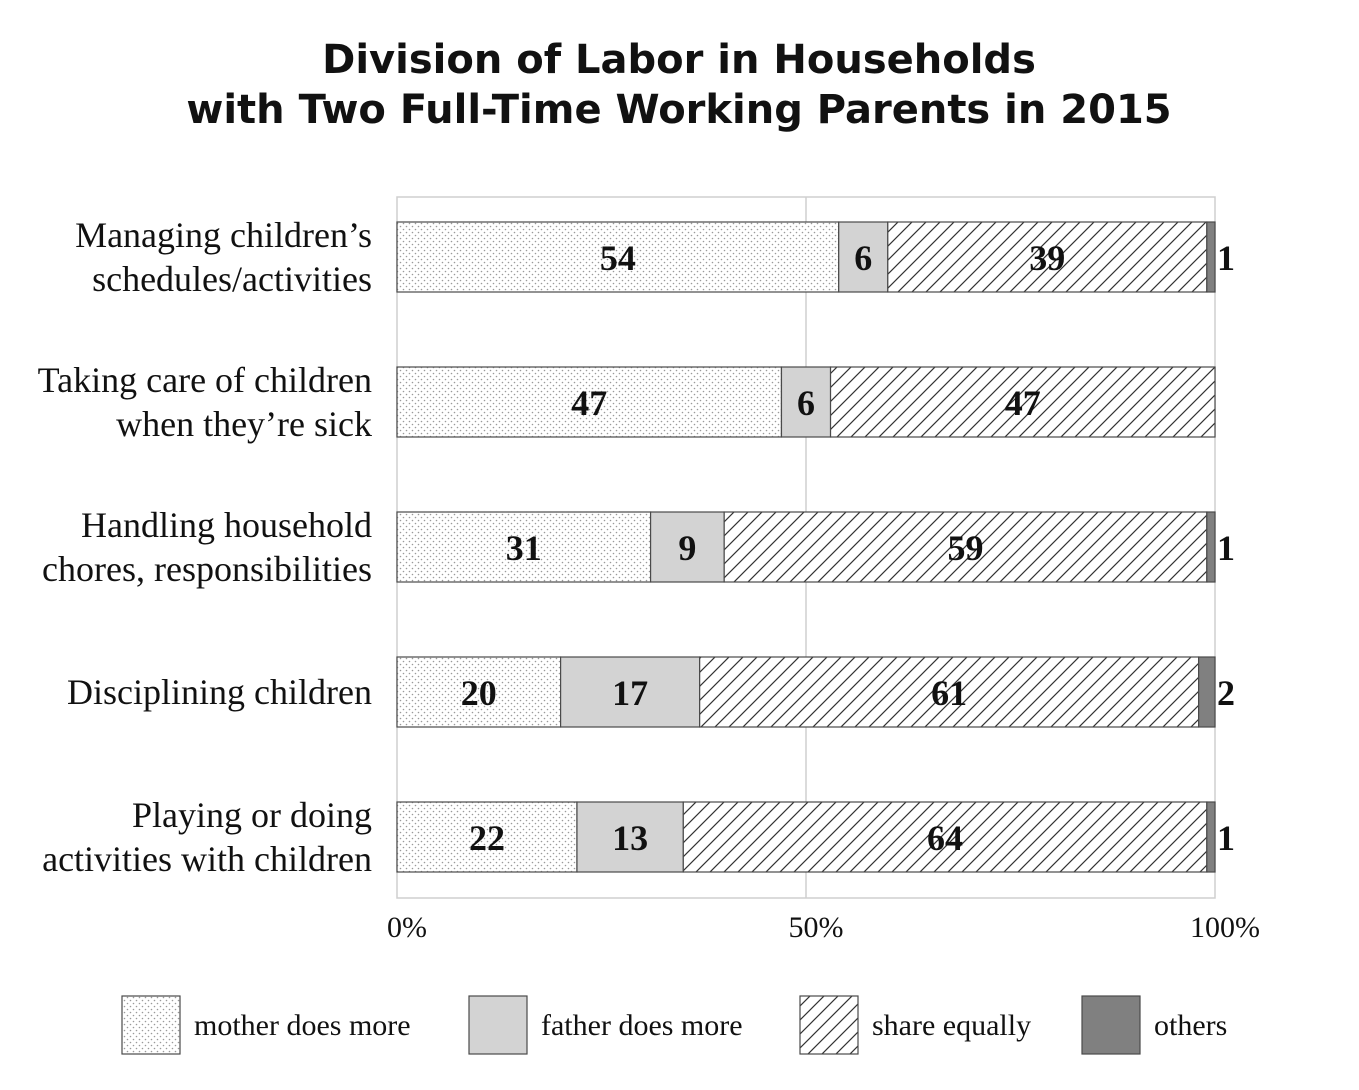 The image size is (1359, 1090). Describe the element at coordinates (244, 424) in the screenshot. I see `category-label: when they’re sick` at that location.